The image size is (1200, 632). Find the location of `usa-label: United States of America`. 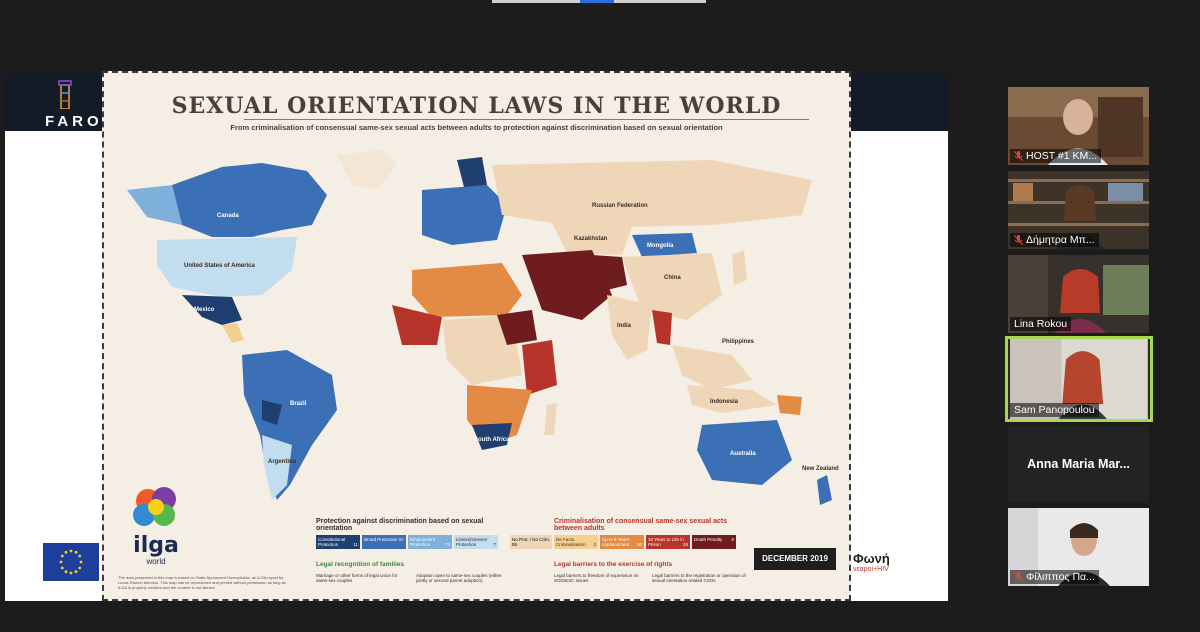

usa-label: United States of America is located at coordinates (219, 266).